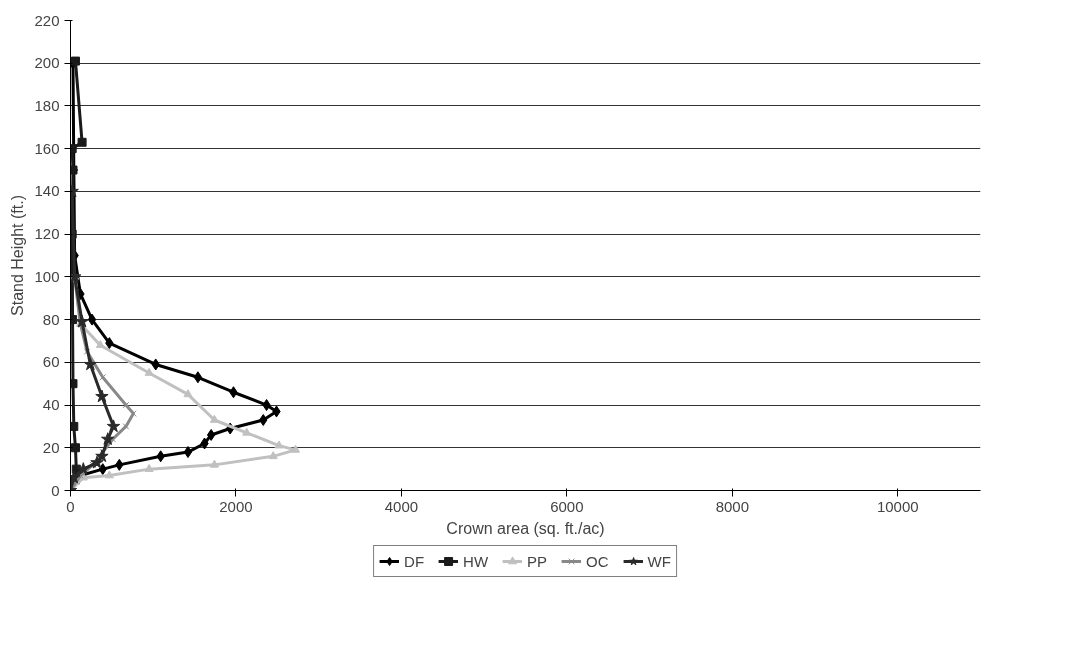  I want to click on legend-label: OC, so click(597, 561).